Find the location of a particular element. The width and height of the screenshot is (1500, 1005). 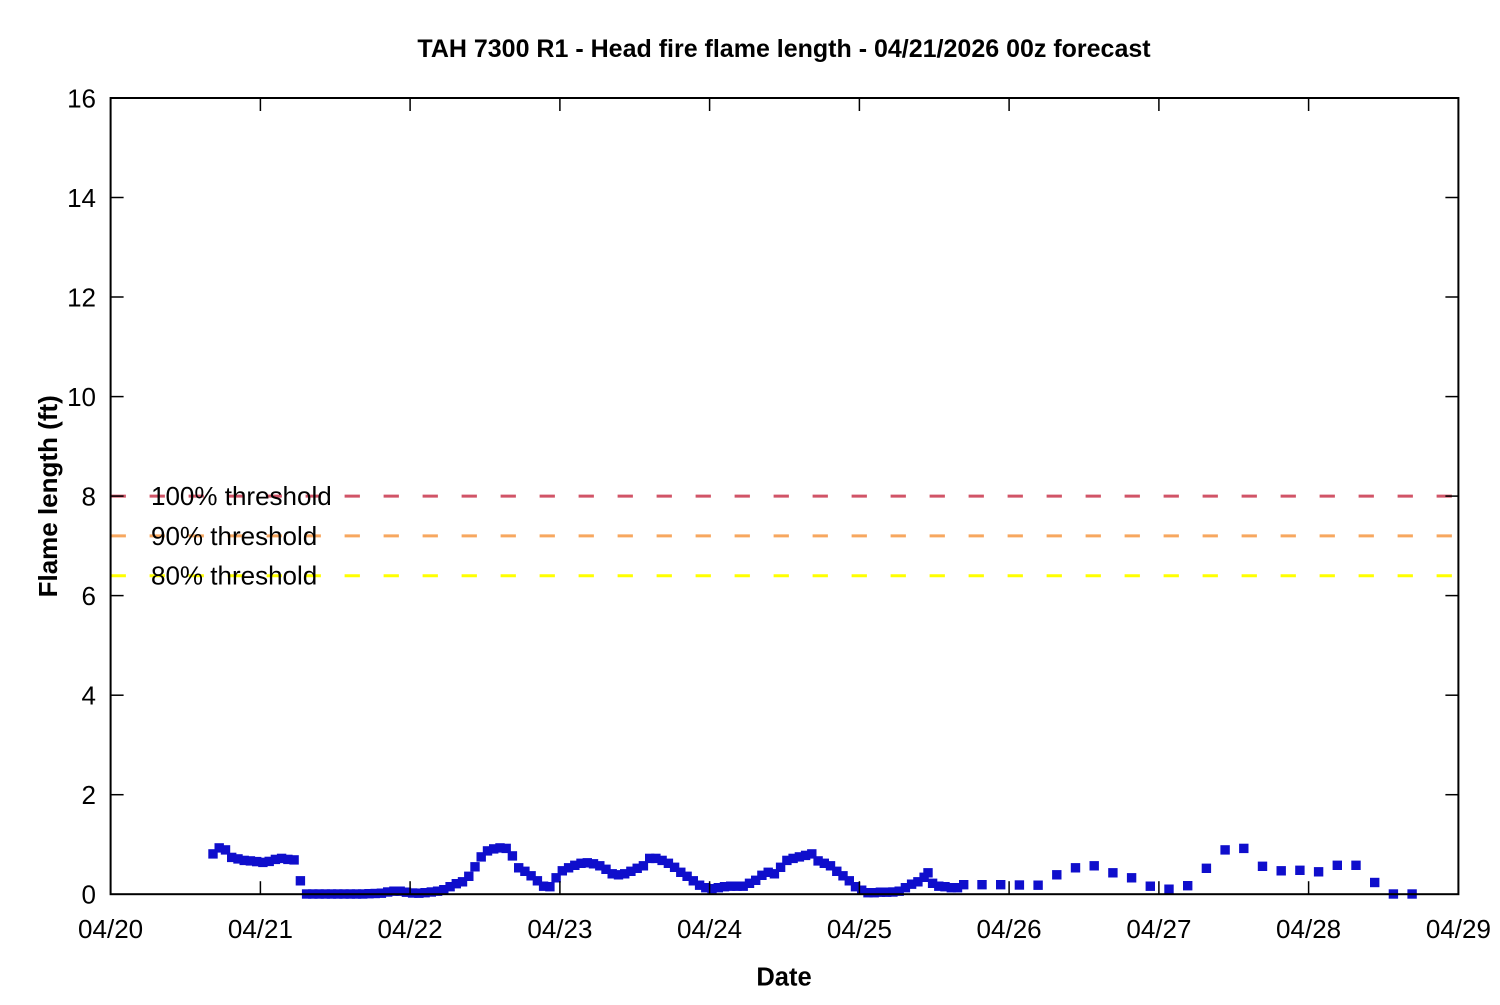

svg-text: 16 is located at coordinates (81, 98).